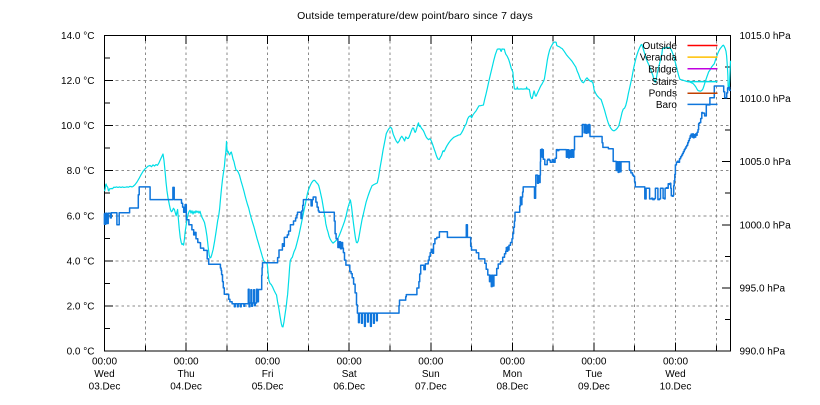 The height and width of the screenshot is (405, 820). Describe the element at coordinates (105, 387) in the screenshot. I see `svg-text: 03.Dec` at that location.